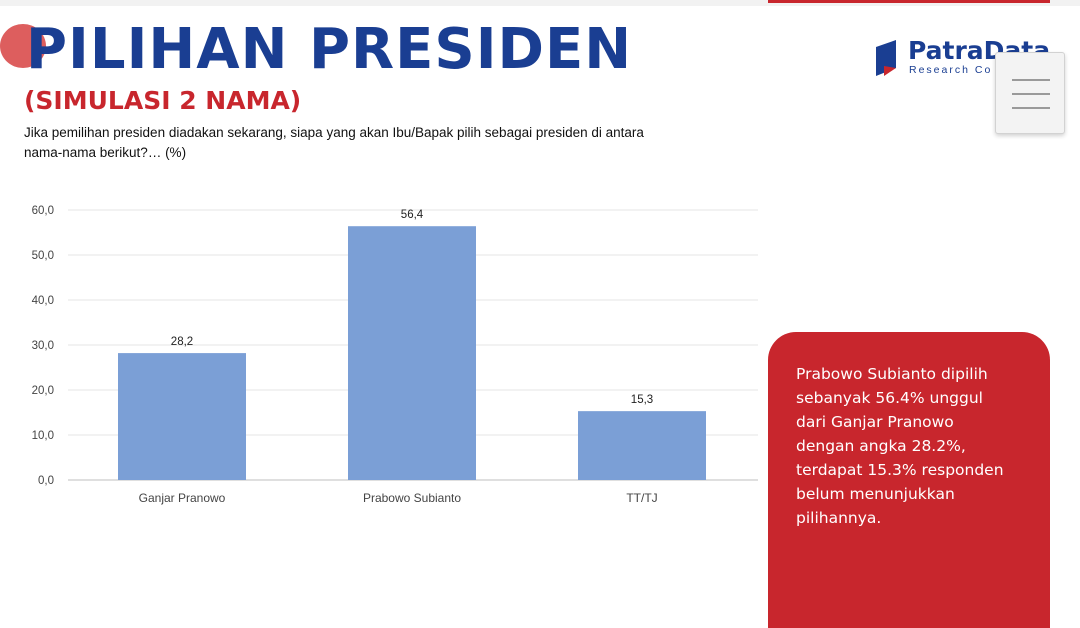 Image resolution: width=1080 pixels, height=628 pixels. Describe the element at coordinates (43, 436) in the screenshot. I see `y-tick-label: 10,0` at that location.